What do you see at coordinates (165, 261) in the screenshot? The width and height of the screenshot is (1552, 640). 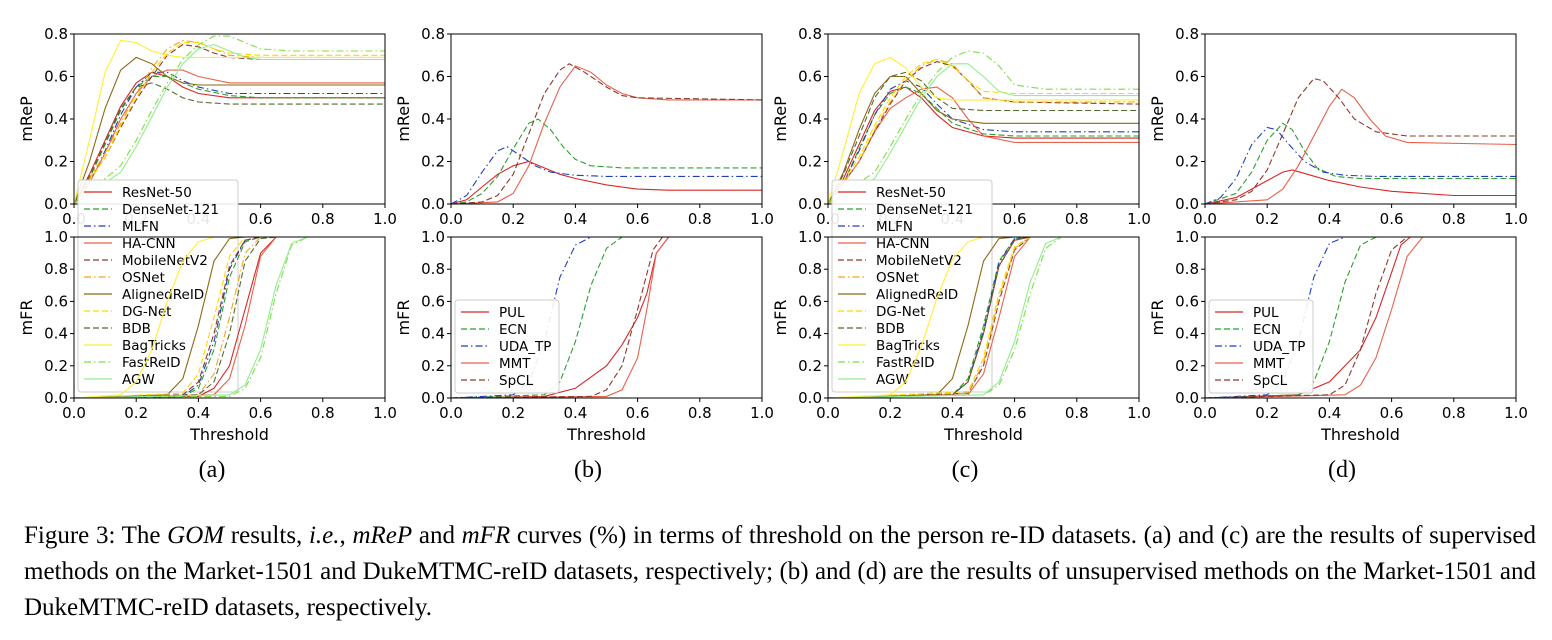 I see `panel-a-mrep-legend-label: MobileNetV2` at bounding box center [165, 261].